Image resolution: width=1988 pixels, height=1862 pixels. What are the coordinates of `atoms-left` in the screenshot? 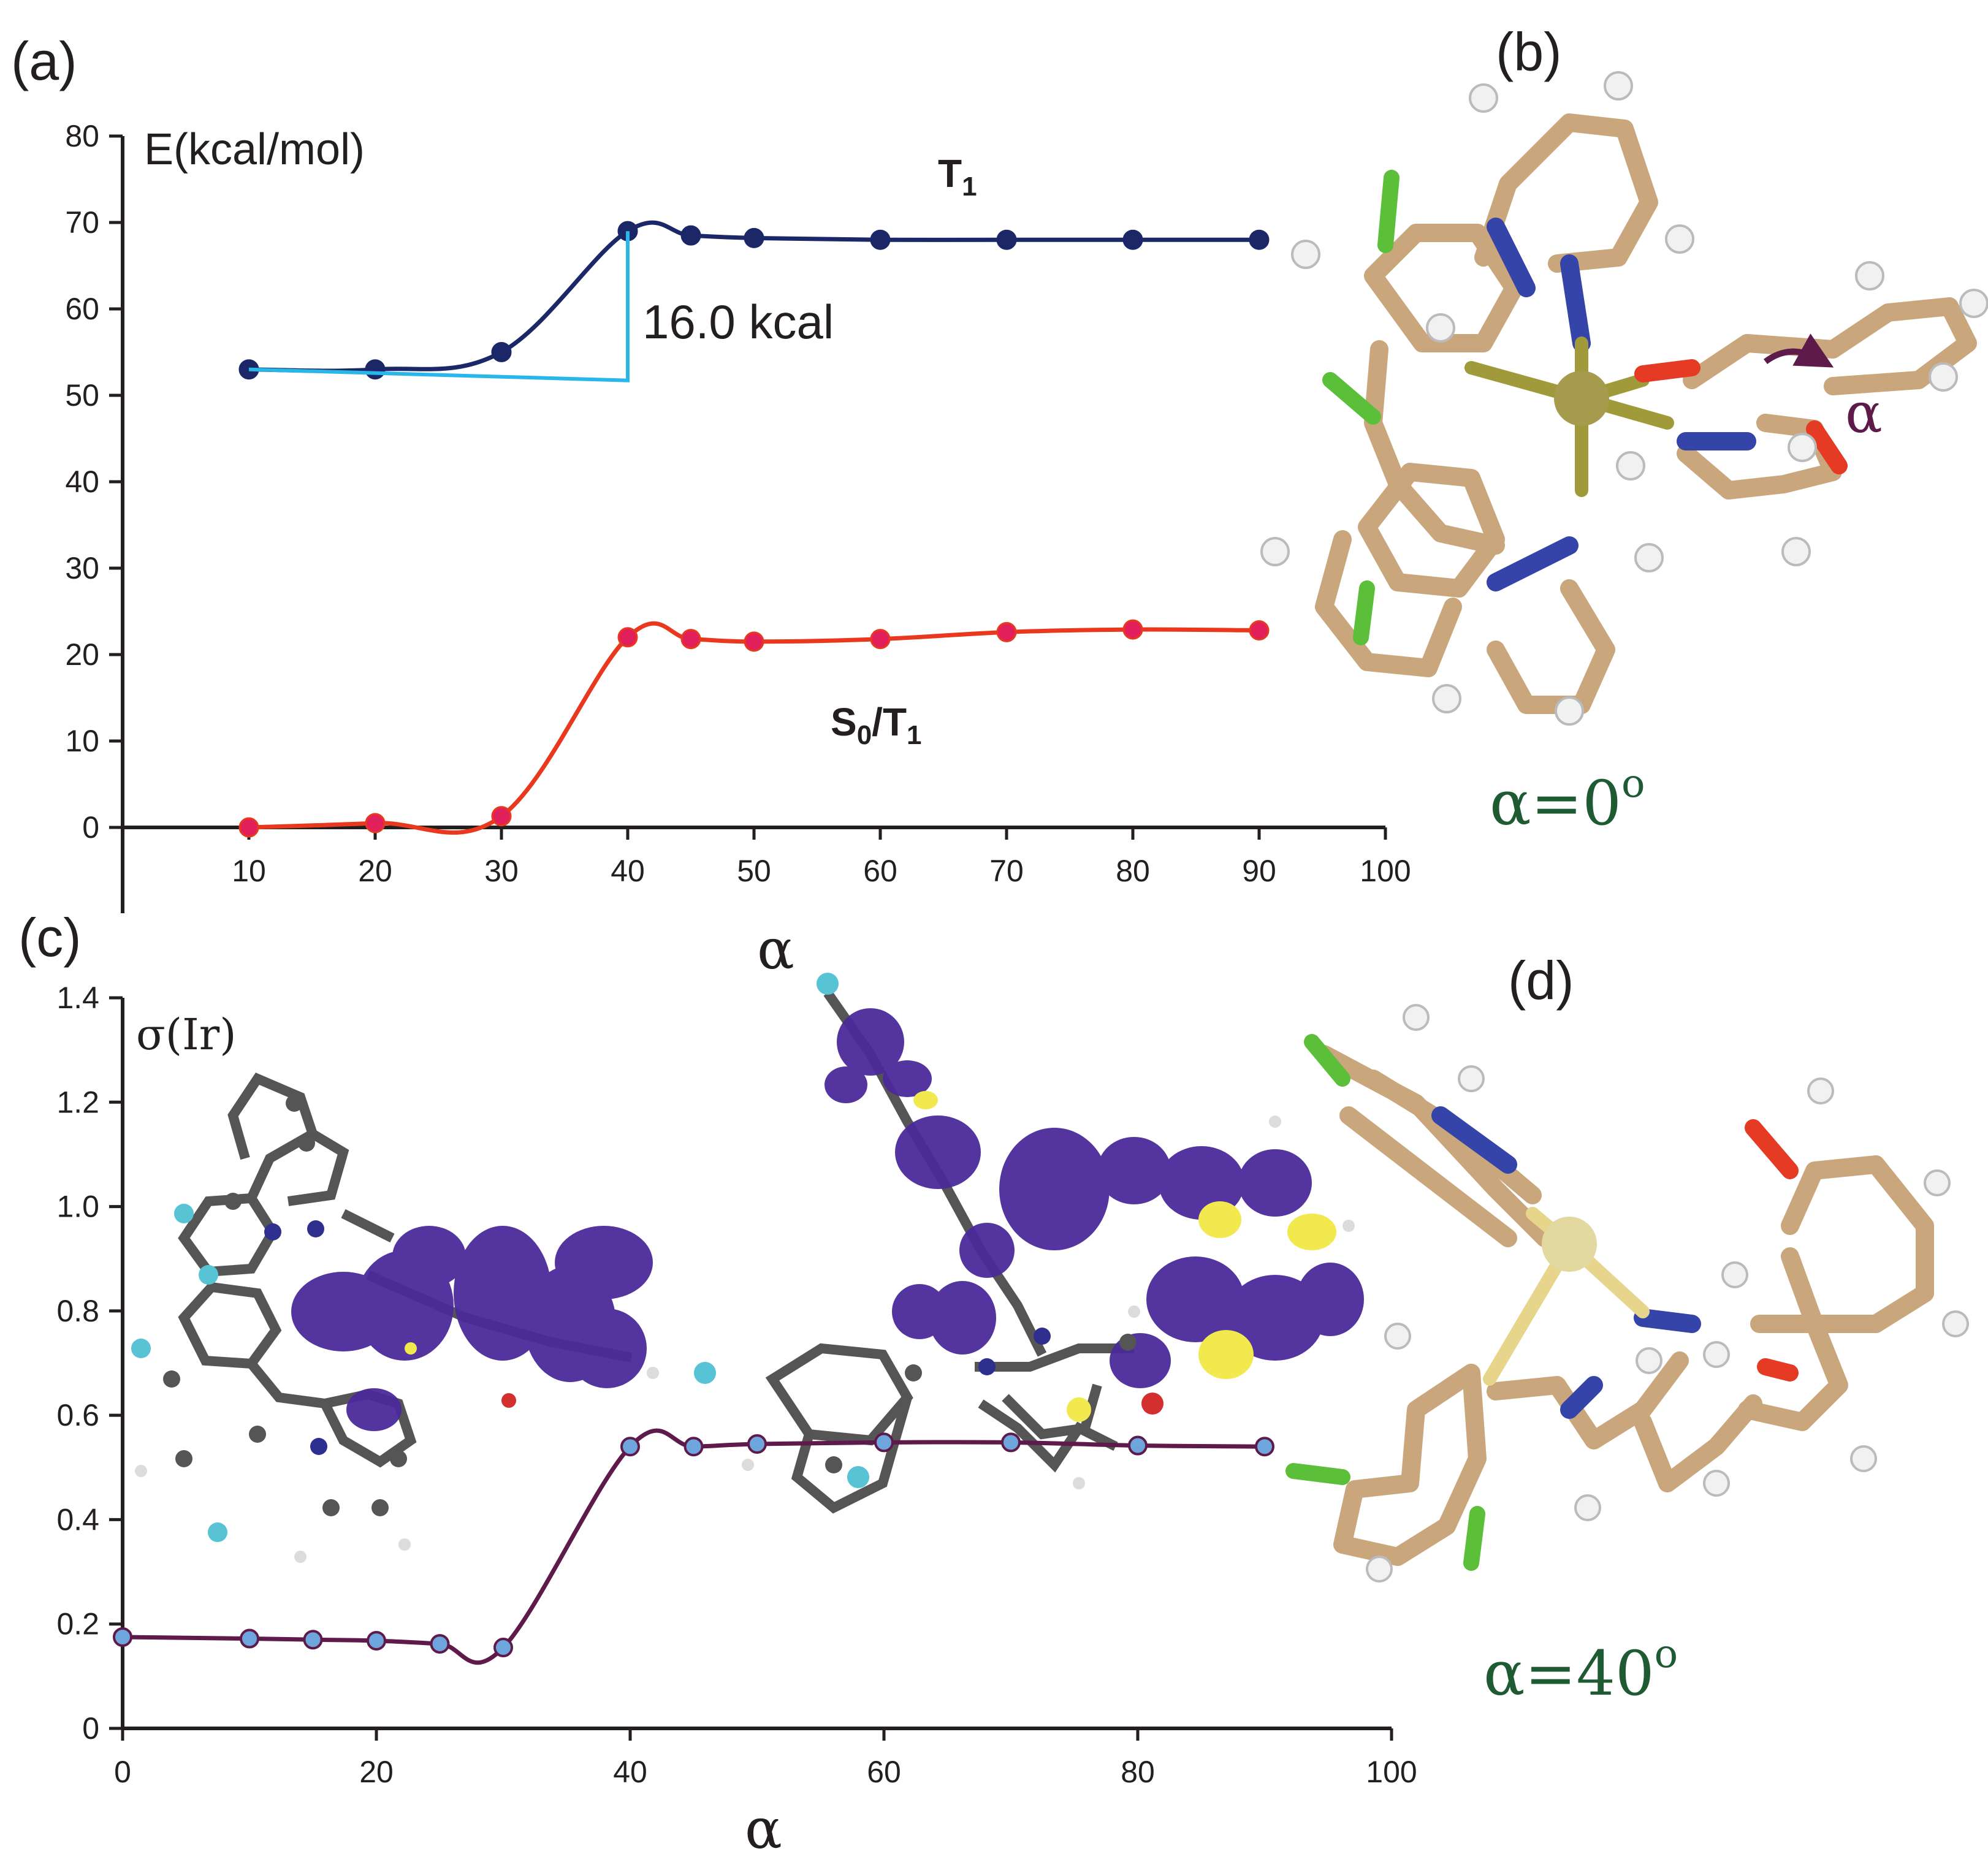 It's located at (395, 1329).